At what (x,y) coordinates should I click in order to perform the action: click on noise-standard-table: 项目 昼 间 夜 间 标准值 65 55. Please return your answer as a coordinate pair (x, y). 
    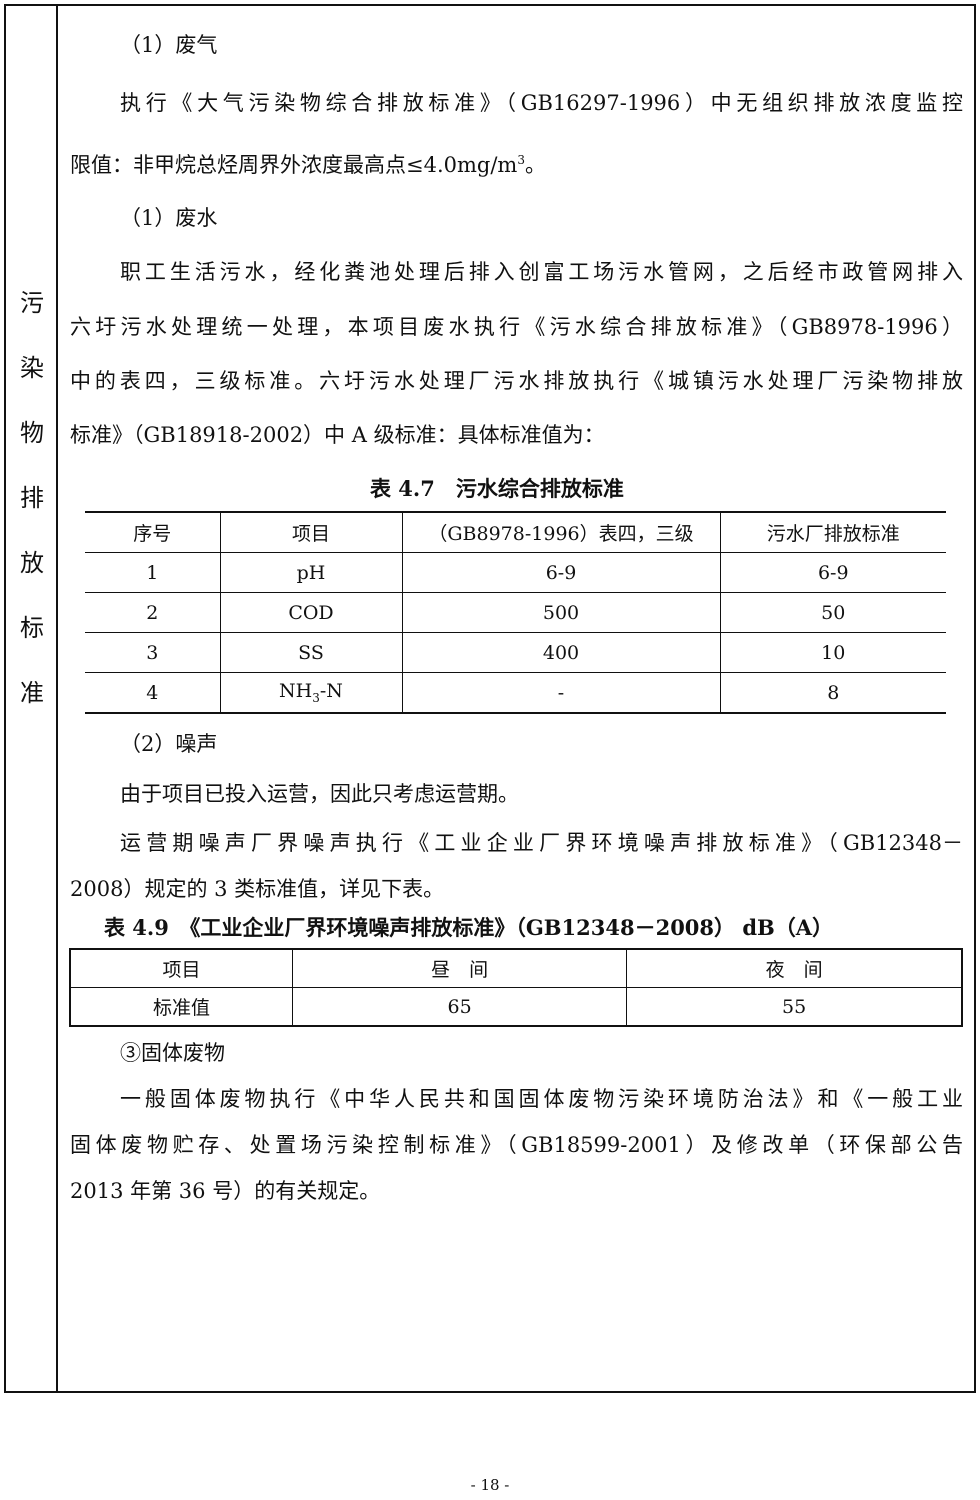
    Looking at the image, I should click on (516, 987).